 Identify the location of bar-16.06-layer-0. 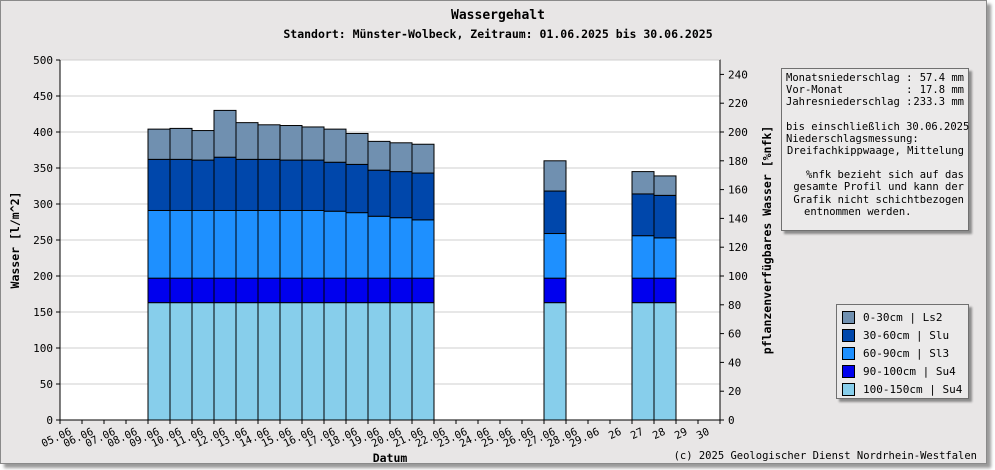
(313, 361).